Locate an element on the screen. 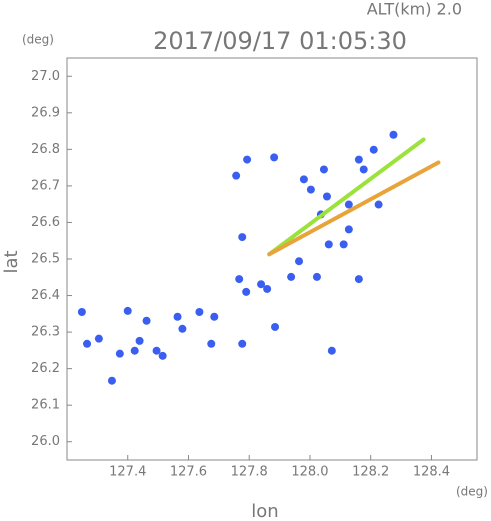 The height and width of the screenshot is (521, 491). y-tick-label: 26.6 is located at coordinates (45, 222).